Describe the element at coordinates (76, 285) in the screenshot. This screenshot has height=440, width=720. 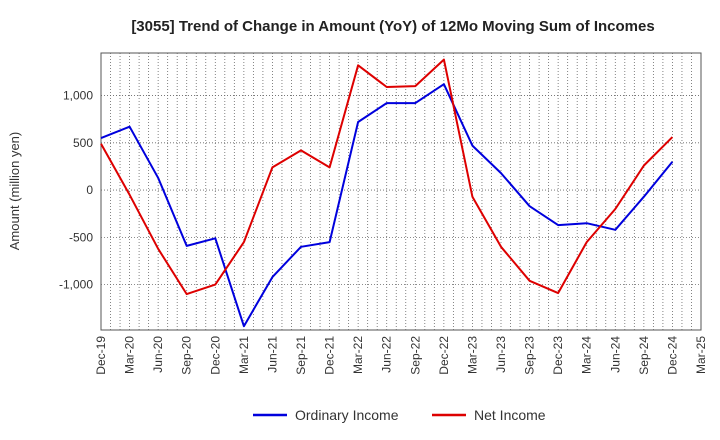
I see `y-tick-label: -1,000` at that location.